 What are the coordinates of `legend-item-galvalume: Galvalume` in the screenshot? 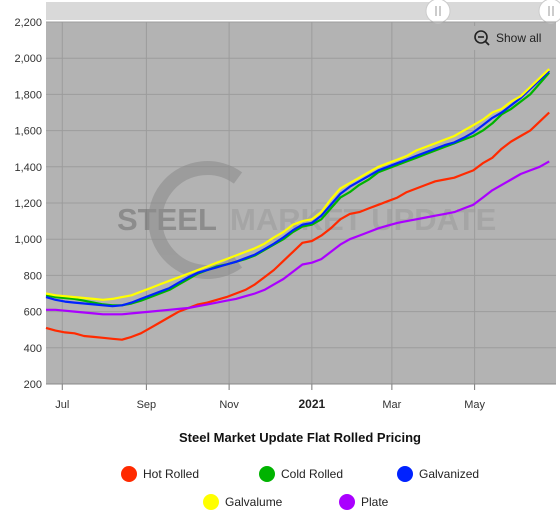 It's located at (243, 502).